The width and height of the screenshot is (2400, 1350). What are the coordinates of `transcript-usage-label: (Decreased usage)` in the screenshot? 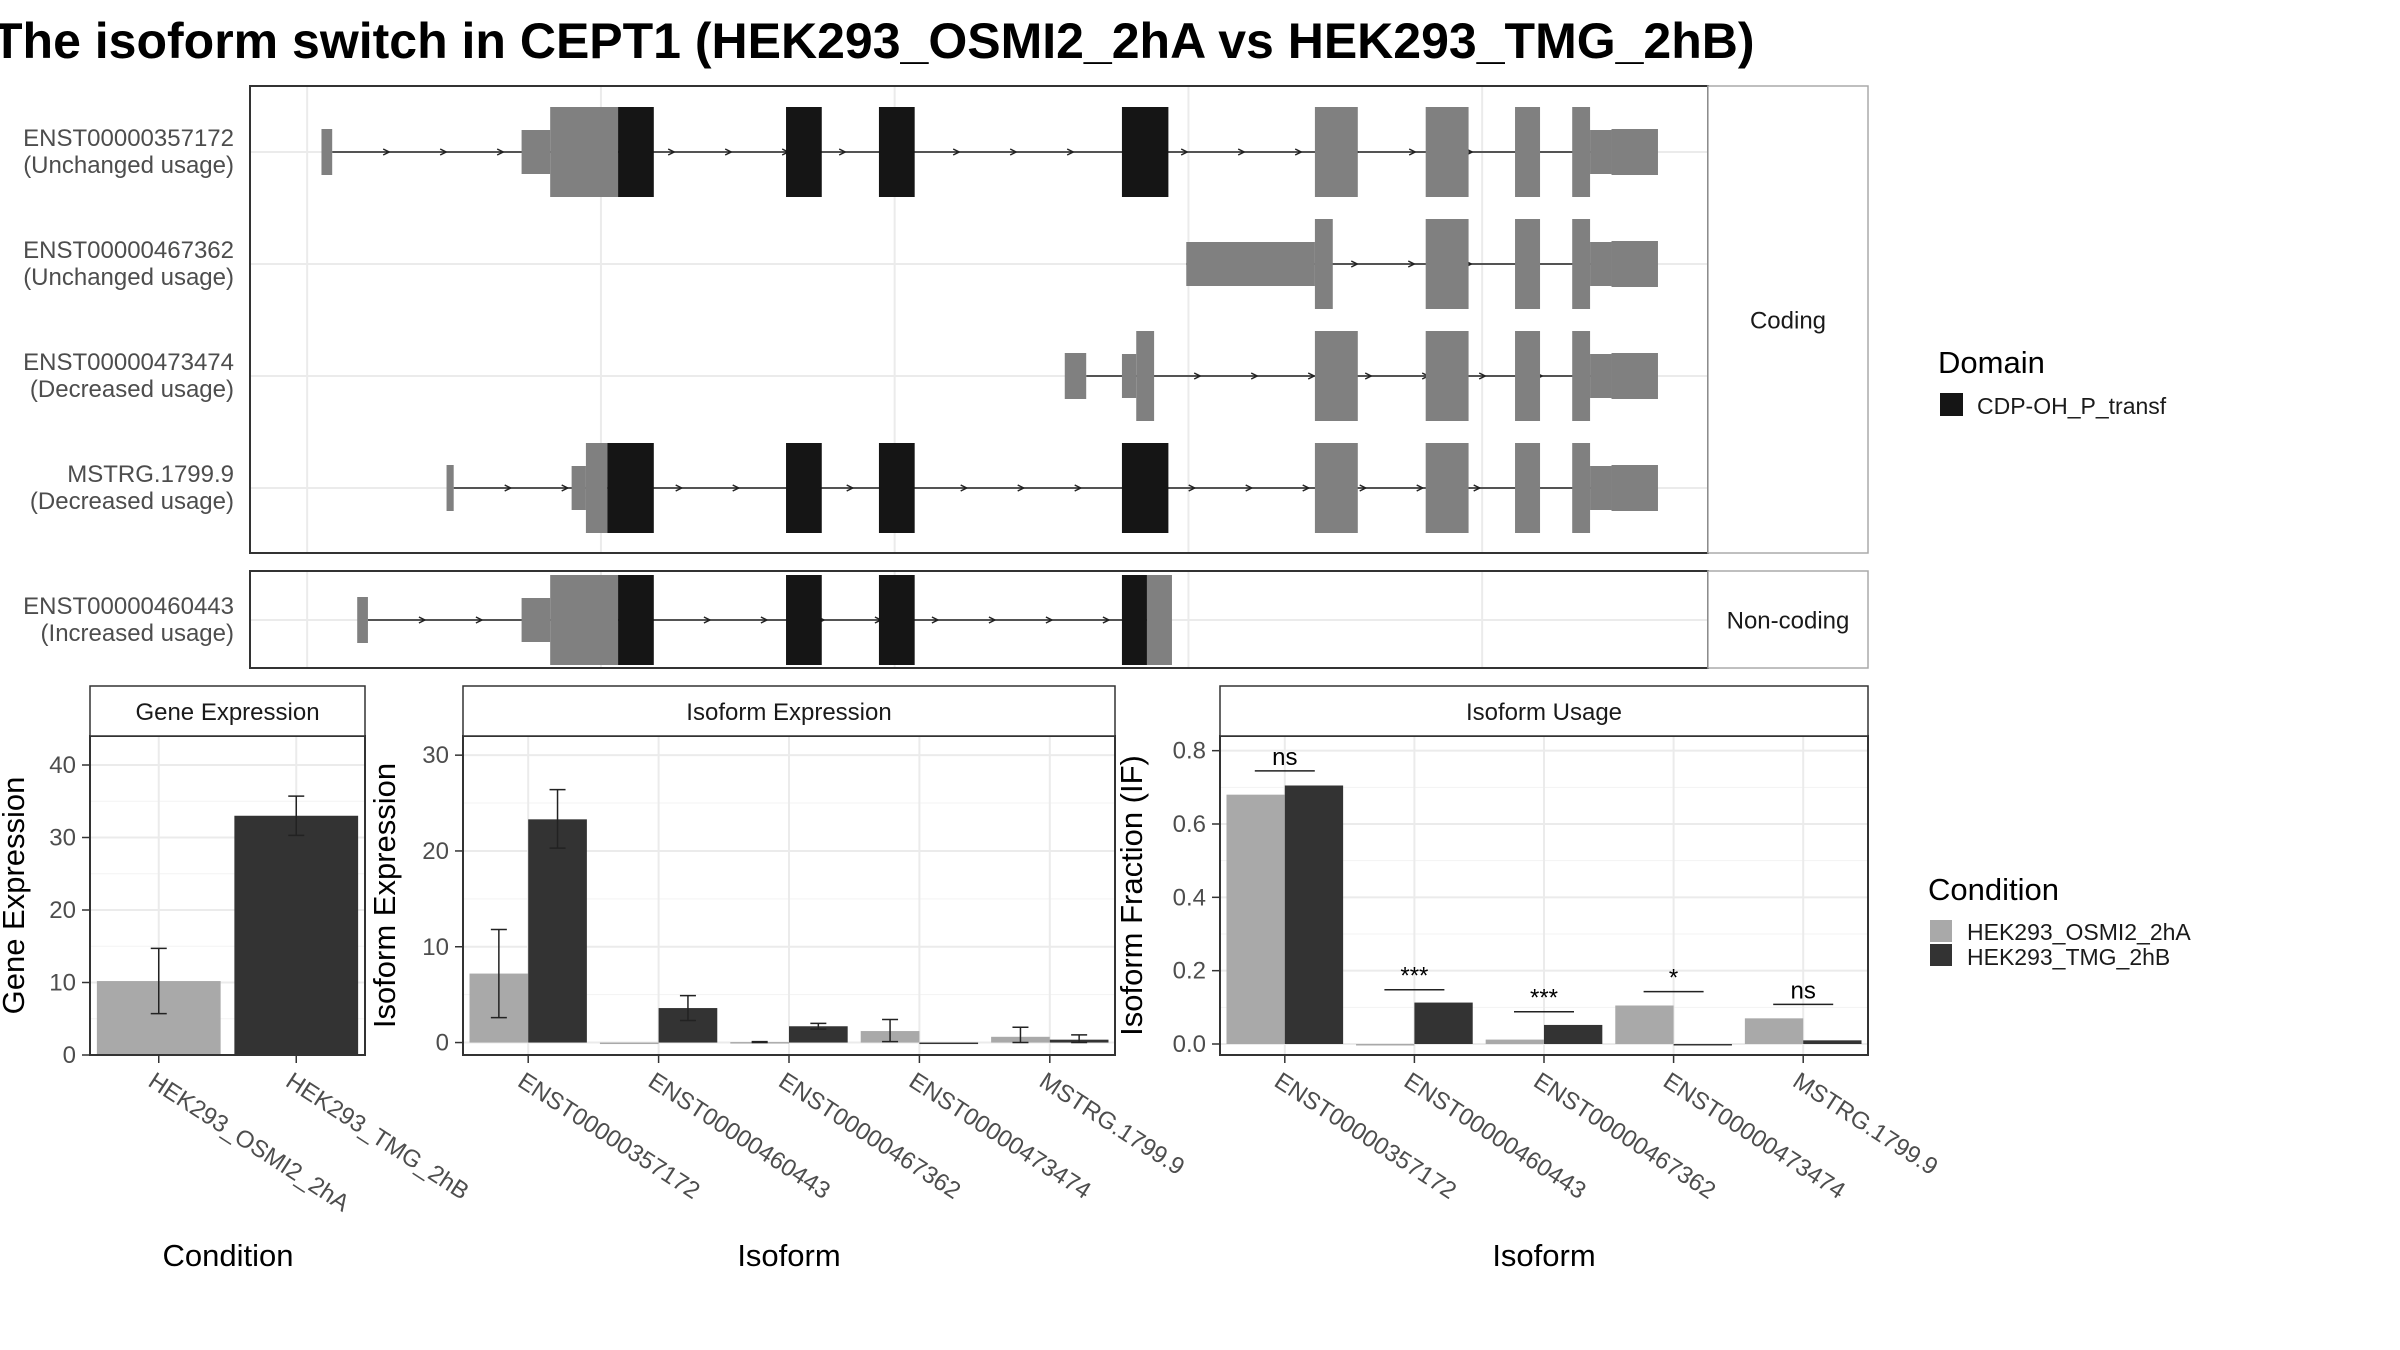 It's located at (132, 501).